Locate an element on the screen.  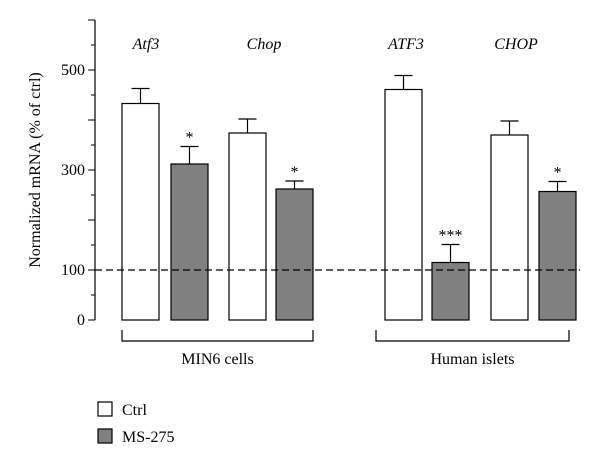
significance-marker: *** is located at coordinates (451, 236).